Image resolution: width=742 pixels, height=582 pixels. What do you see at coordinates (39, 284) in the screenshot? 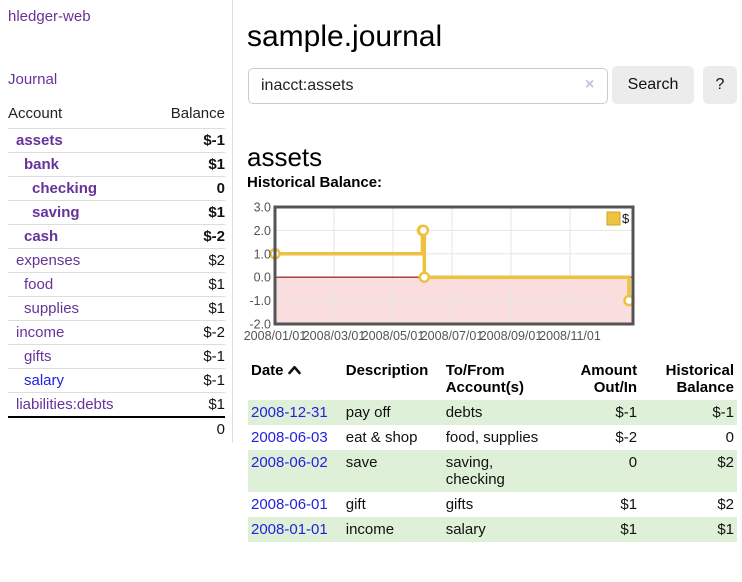
I see `account-link-food: food` at bounding box center [39, 284].